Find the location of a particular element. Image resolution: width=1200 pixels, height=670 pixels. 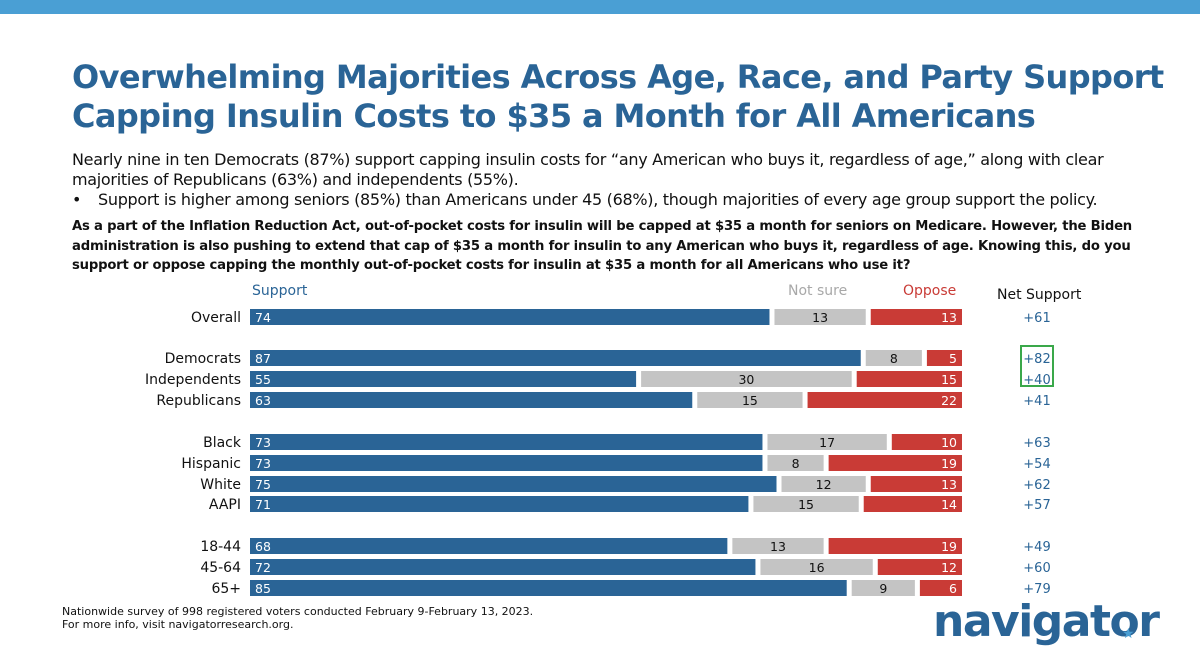

category-label: White is located at coordinates (220, 485).